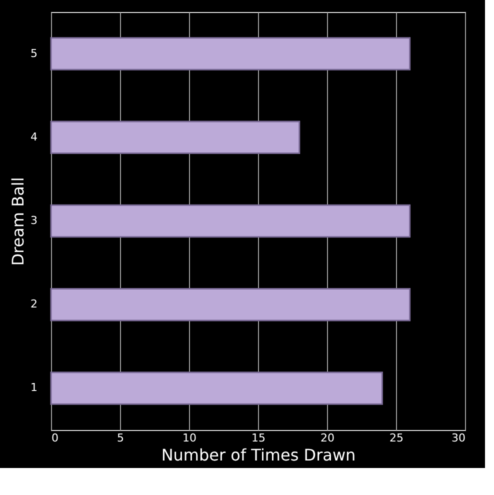 The width and height of the screenshot is (494, 495). Describe the element at coordinates (34, 220) in the screenshot. I see `y-tick-label: 3` at that location.